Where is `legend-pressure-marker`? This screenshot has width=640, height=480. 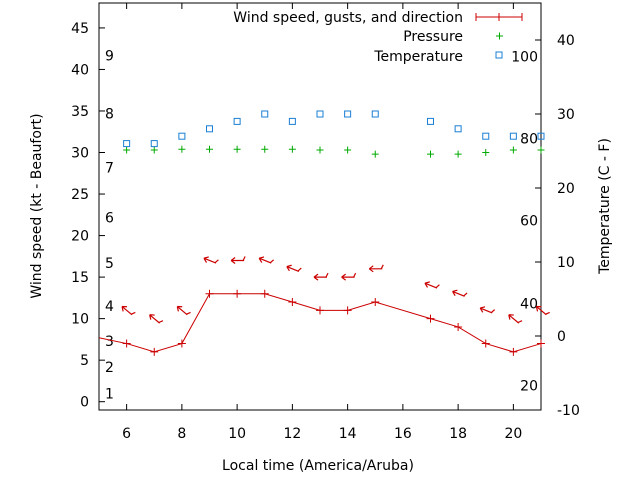 legend-pressure-marker is located at coordinates (499, 36).